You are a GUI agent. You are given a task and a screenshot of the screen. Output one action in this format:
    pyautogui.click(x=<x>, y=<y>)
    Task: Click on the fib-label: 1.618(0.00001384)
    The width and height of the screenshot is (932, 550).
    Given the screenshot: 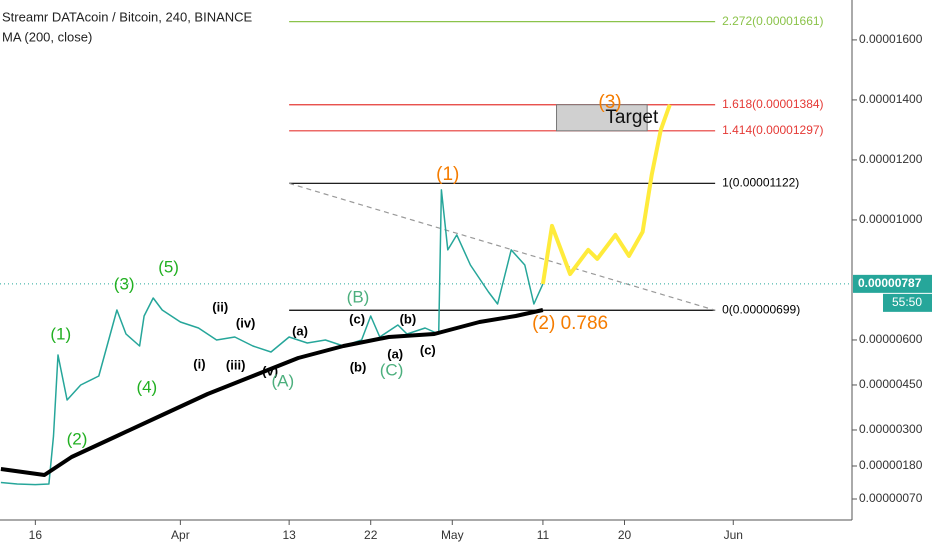 What is the action you would take?
    pyautogui.click(x=772, y=104)
    